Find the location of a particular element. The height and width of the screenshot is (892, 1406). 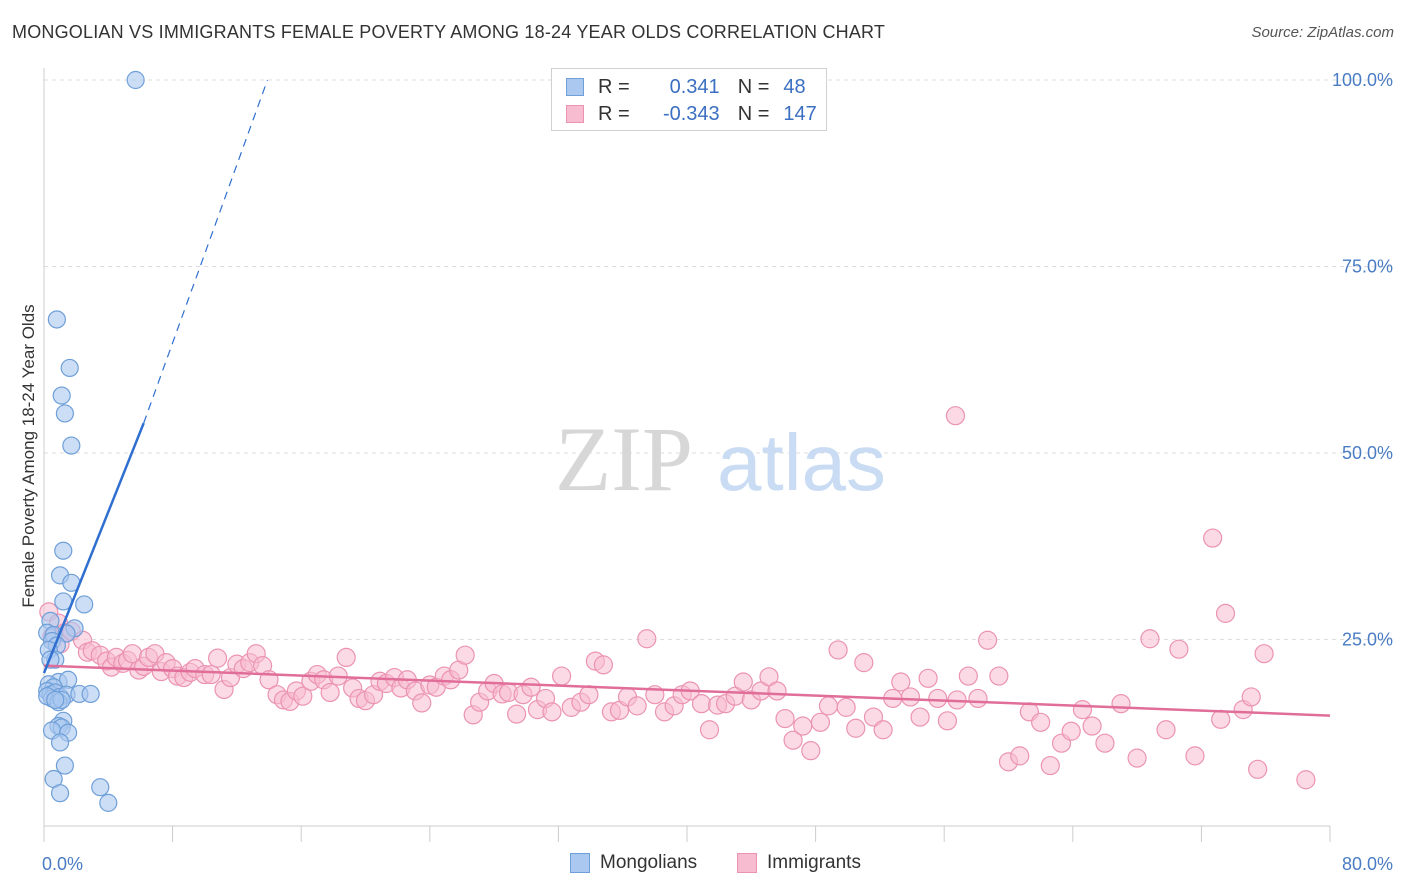

mongolians-trend-extension is located at coordinates (206, 251).